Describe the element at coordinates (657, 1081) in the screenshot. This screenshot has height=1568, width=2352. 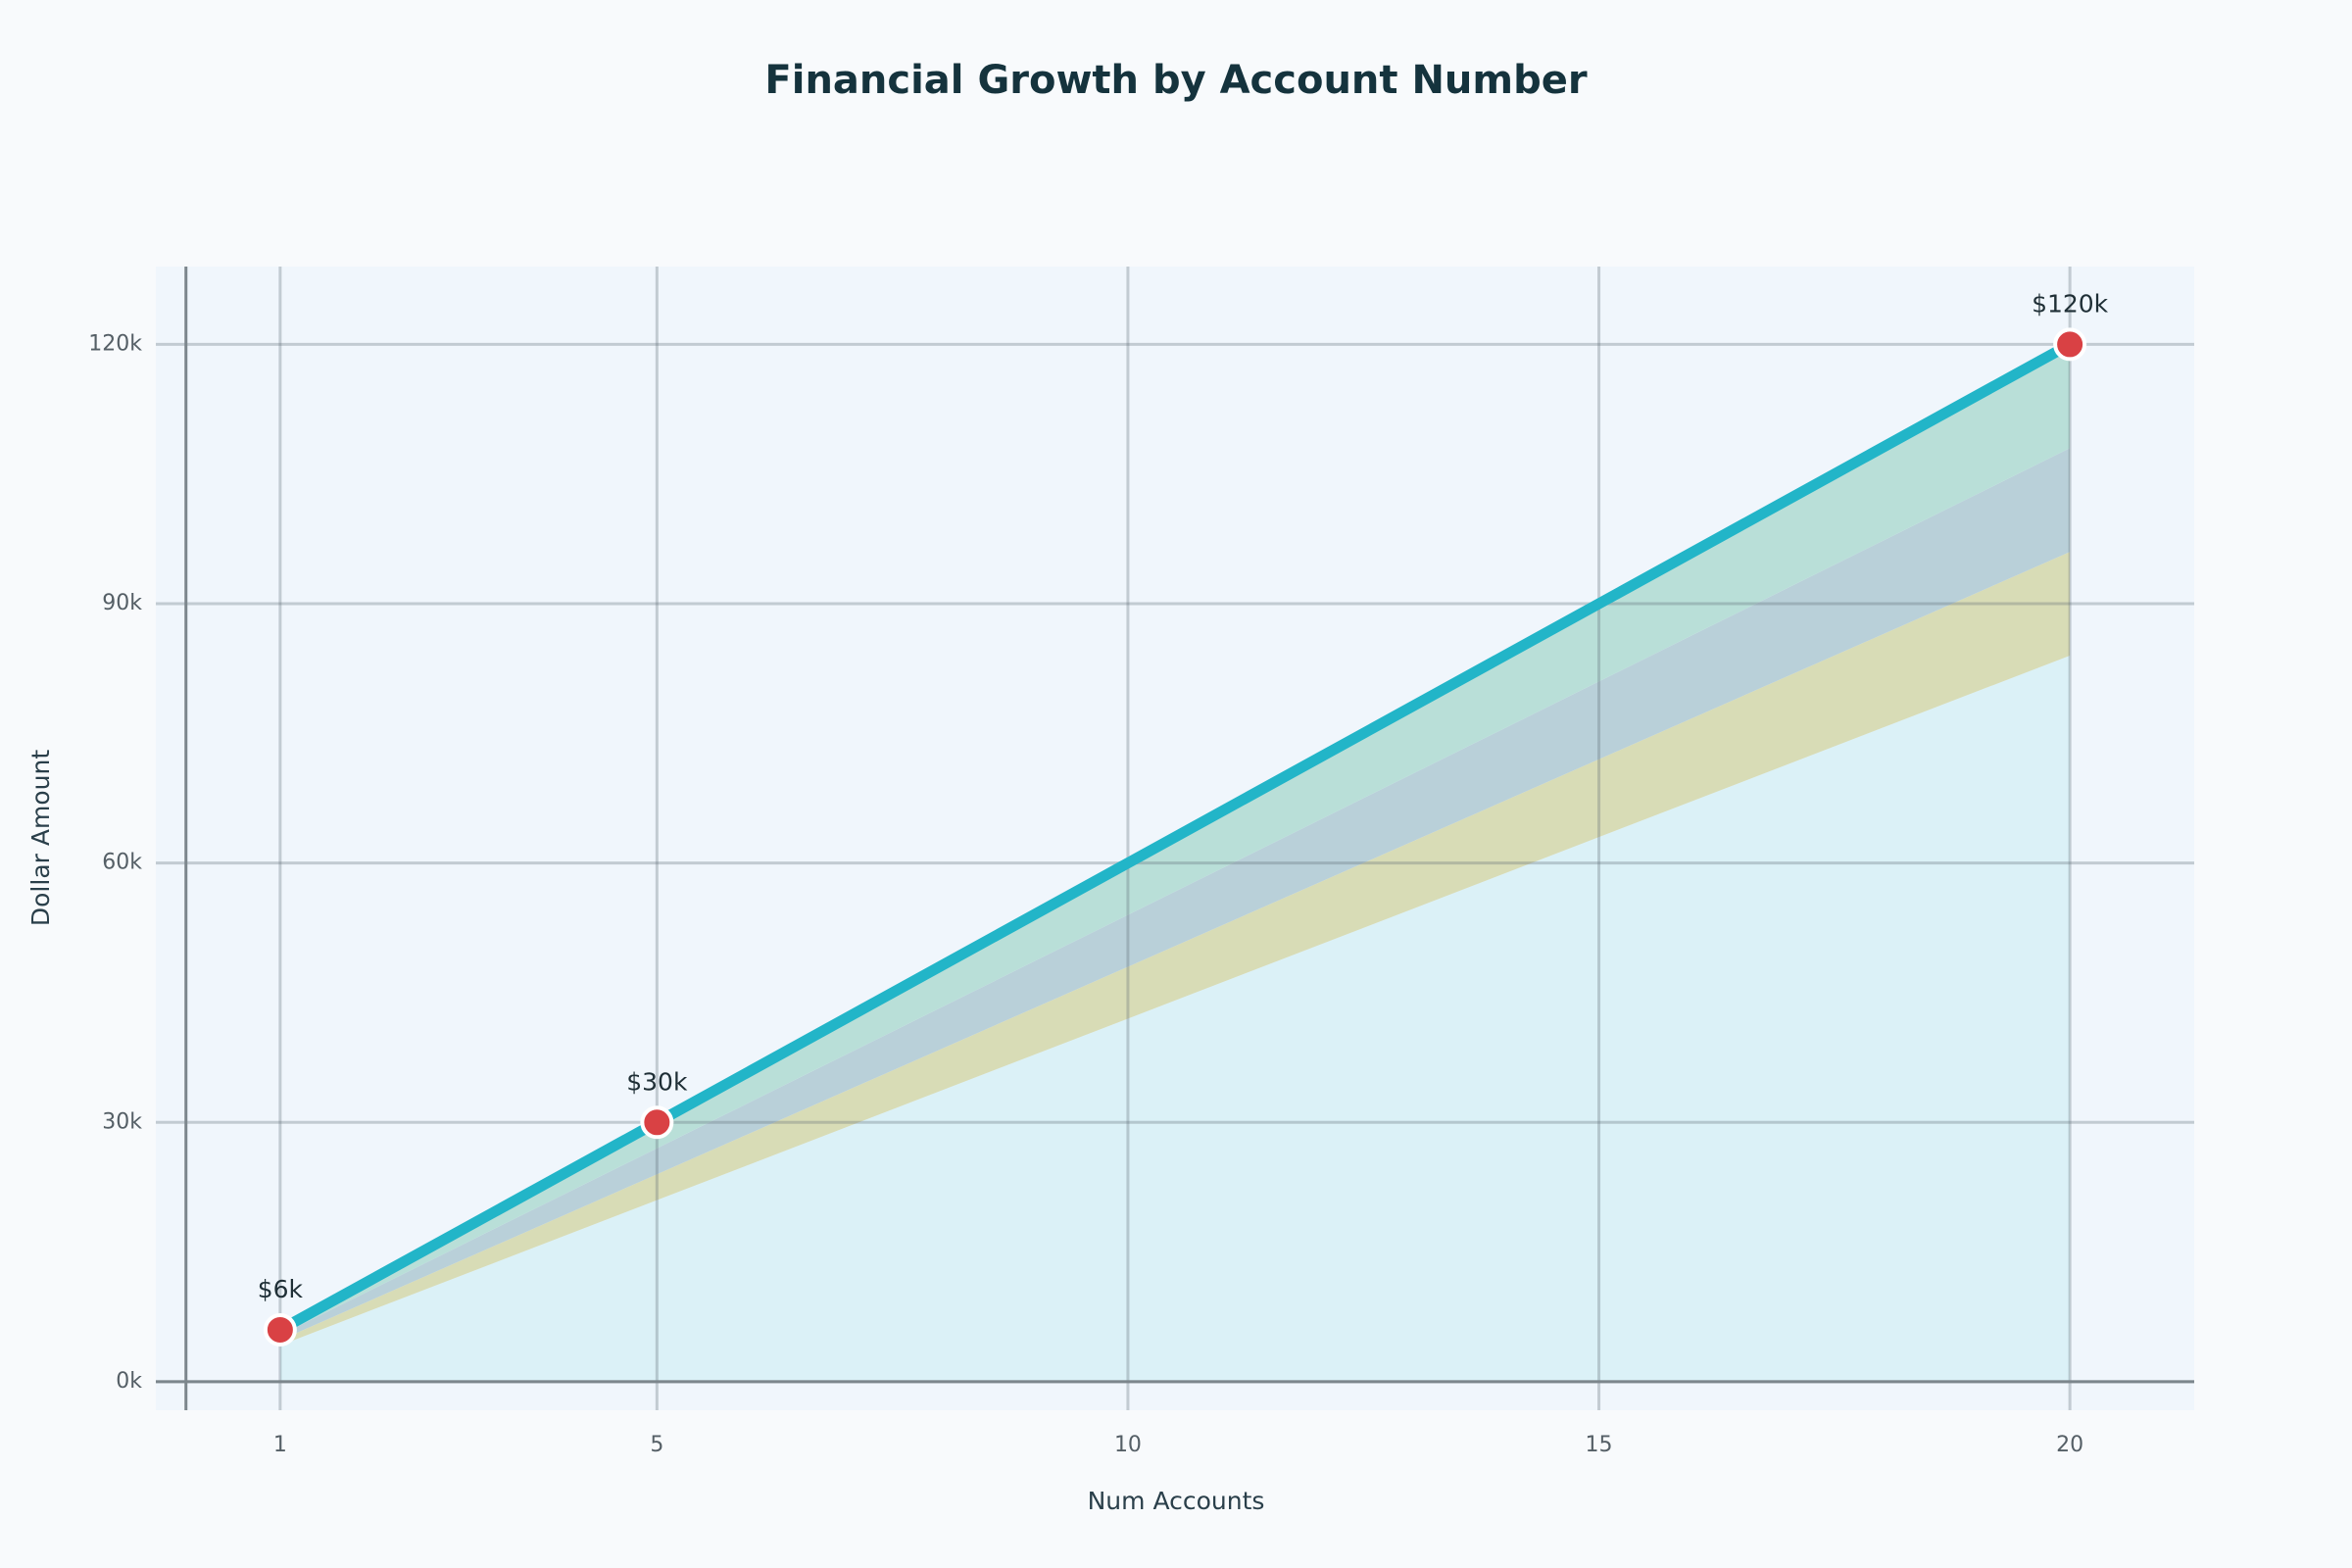
I see `value-label: $30k` at that location.